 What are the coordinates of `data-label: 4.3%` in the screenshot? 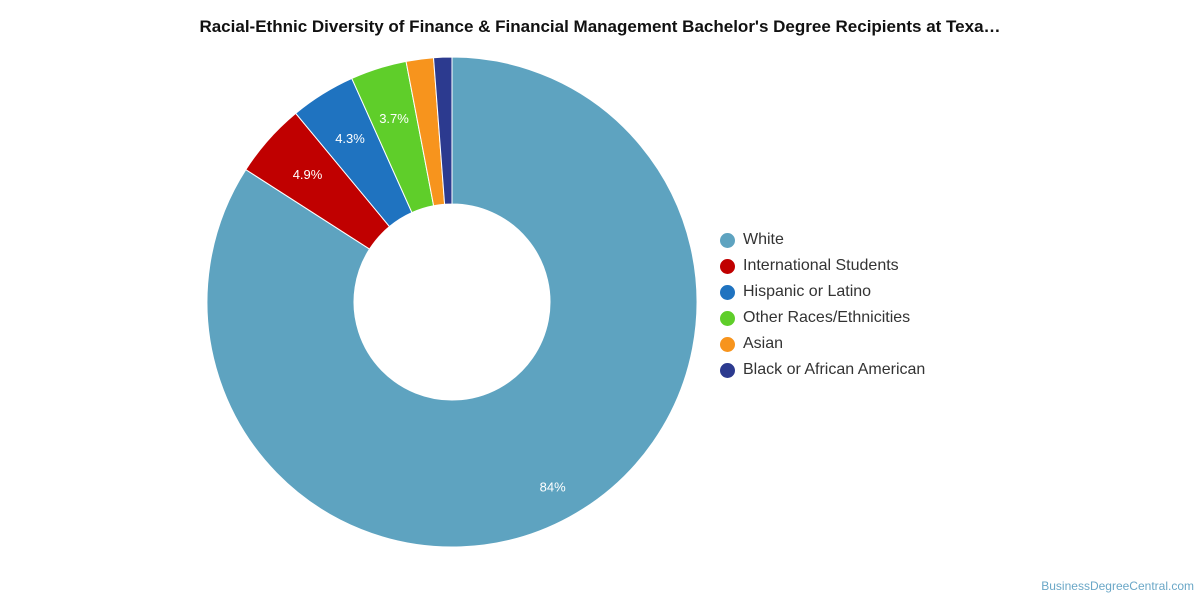 It's located at (350, 138).